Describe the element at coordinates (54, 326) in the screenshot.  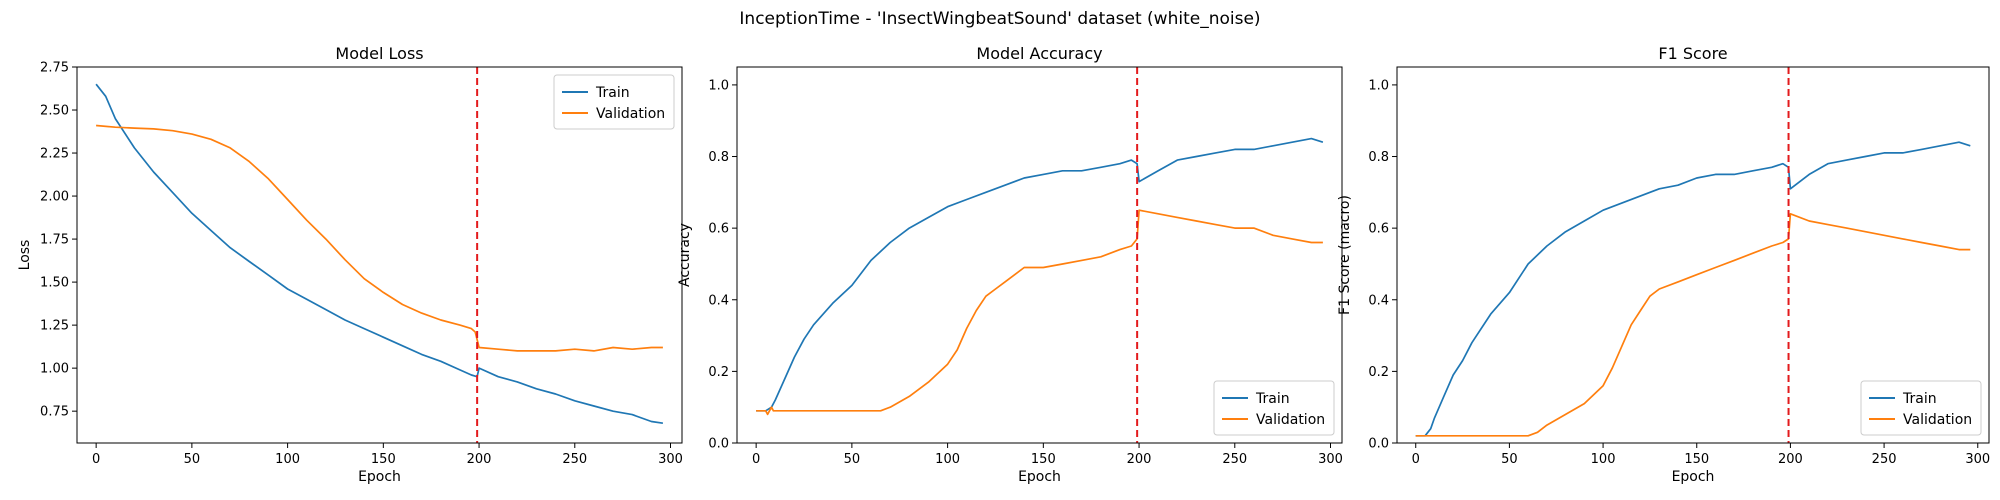
I see `y-tick-label: 1.25` at that location.